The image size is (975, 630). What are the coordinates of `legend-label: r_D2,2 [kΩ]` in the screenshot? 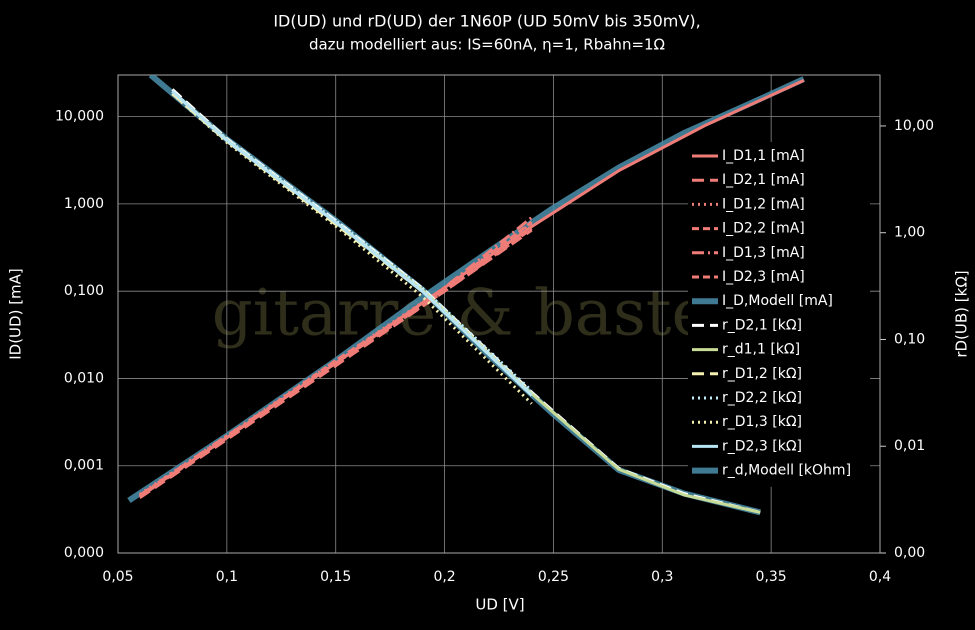 It's located at (762, 398).